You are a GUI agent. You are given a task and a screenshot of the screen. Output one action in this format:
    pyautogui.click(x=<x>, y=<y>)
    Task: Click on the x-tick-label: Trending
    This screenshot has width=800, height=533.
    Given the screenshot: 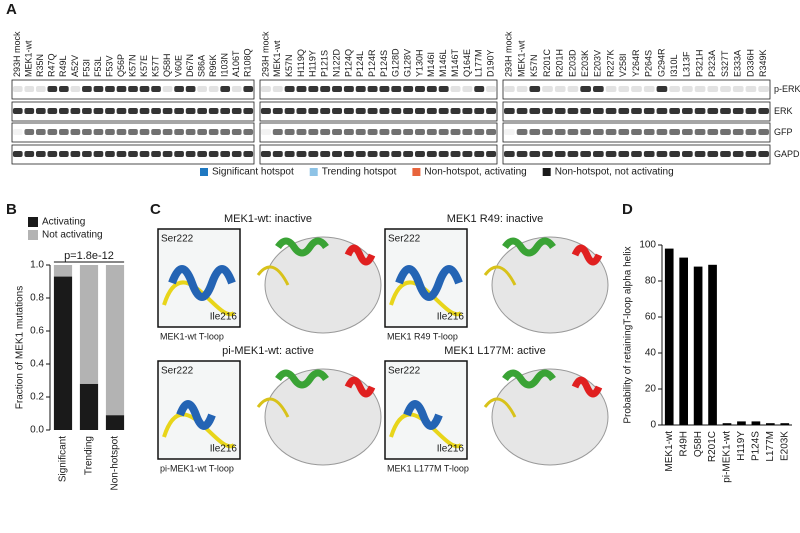 What is the action you would take?
    pyautogui.click(x=89, y=455)
    